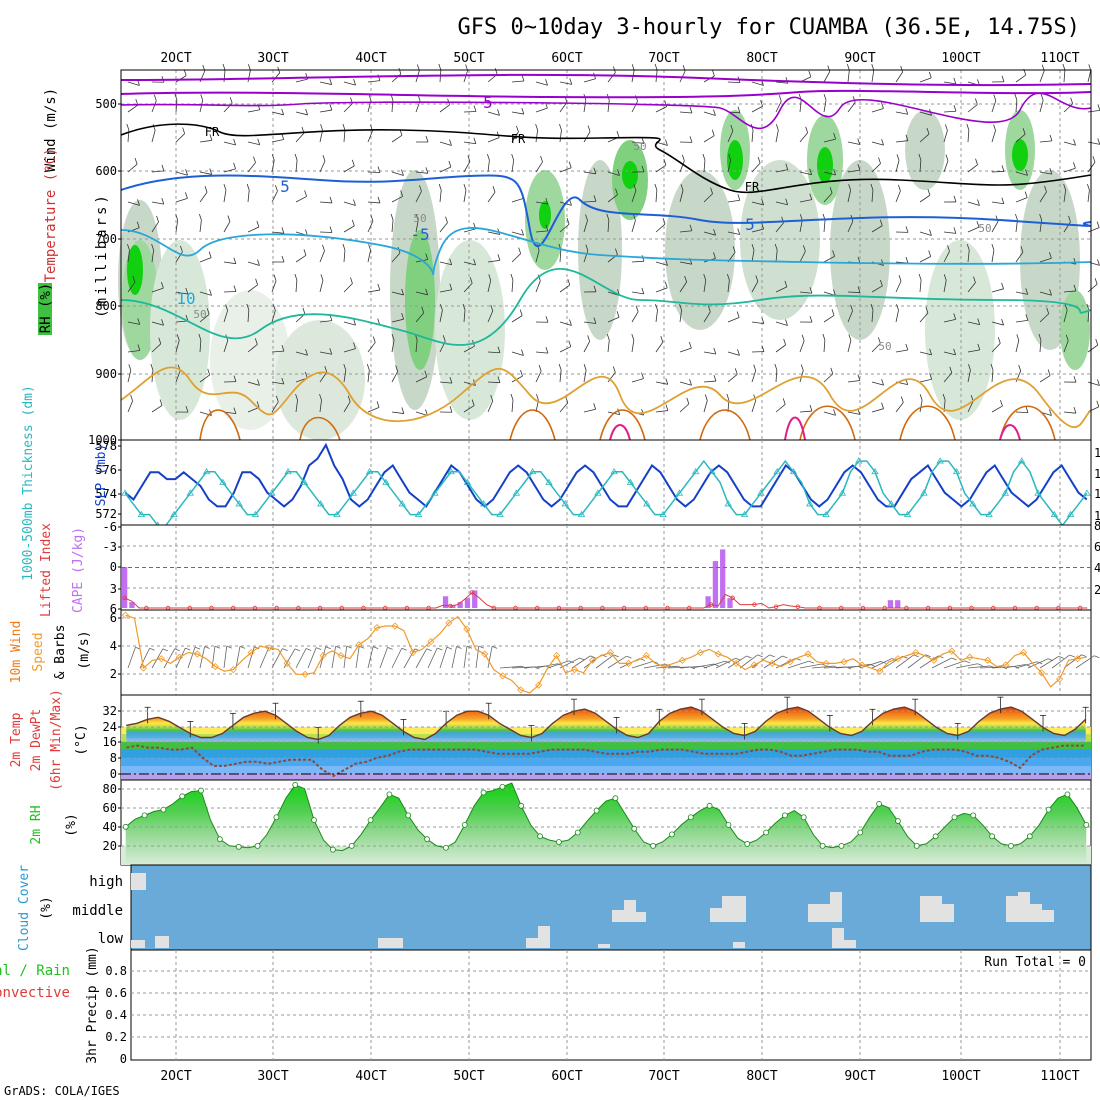 The image size is (1100, 1100). What do you see at coordinates (890, 604) in the screenshot?
I see `cape-bar` at bounding box center [890, 604].